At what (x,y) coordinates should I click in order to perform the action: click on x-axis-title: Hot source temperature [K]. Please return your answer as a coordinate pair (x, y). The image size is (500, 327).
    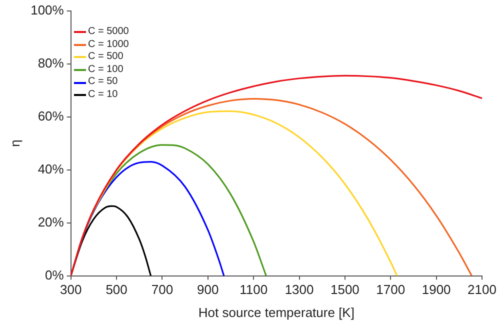
    Looking at the image, I should click on (276, 312).